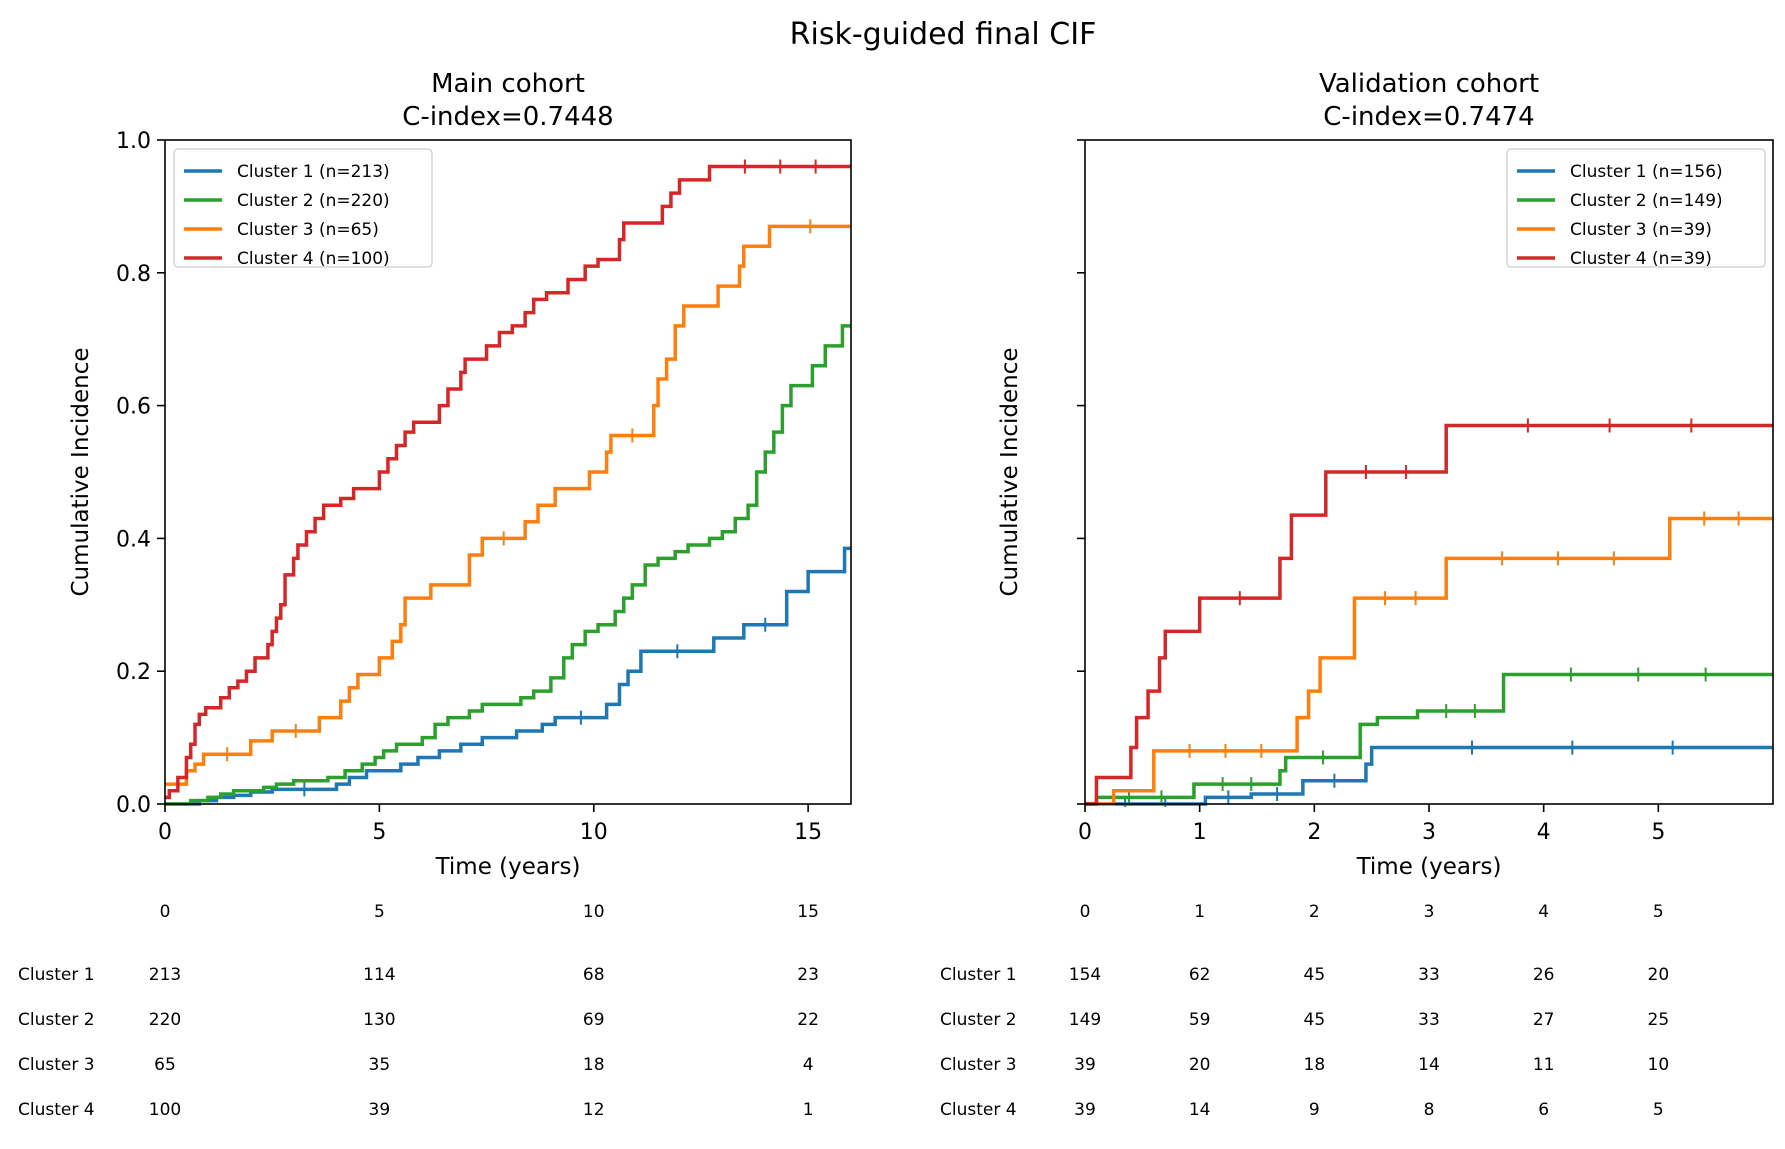 This screenshot has height=1149, width=1785. Describe the element at coordinates (1641, 230) in the screenshot. I see `legend-entry-3: Cluster 3 (n=39)` at that location.